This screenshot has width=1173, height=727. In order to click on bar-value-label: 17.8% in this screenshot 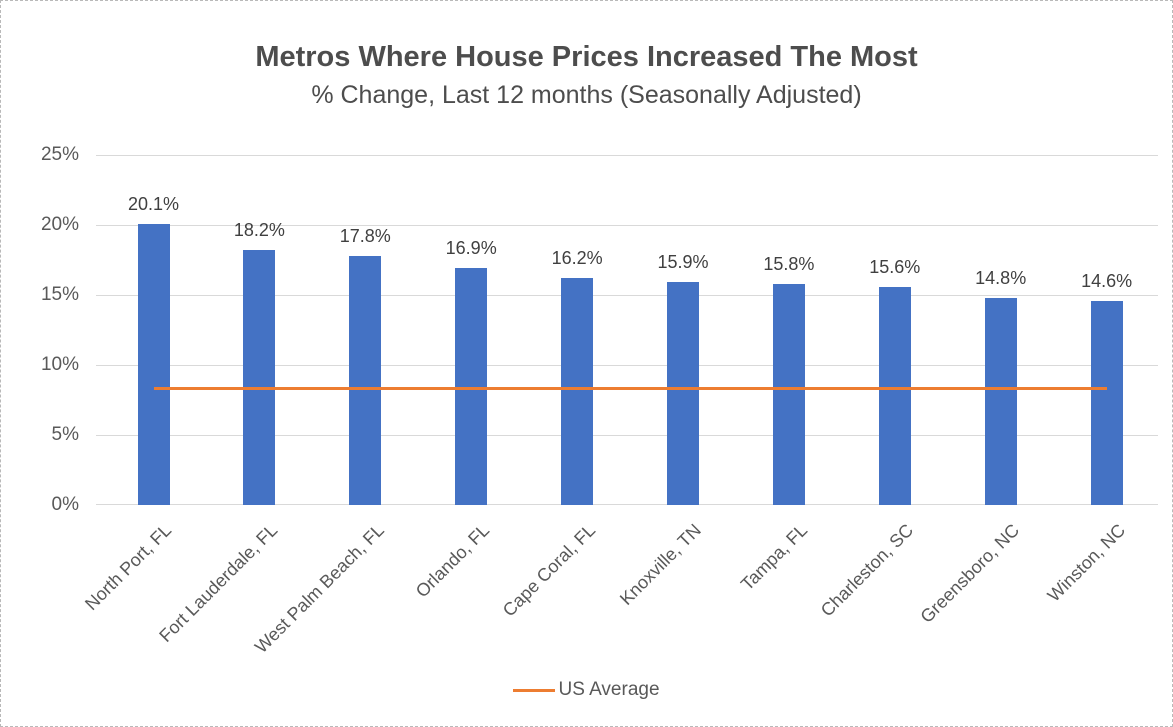, I will do `click(365, 235)`.